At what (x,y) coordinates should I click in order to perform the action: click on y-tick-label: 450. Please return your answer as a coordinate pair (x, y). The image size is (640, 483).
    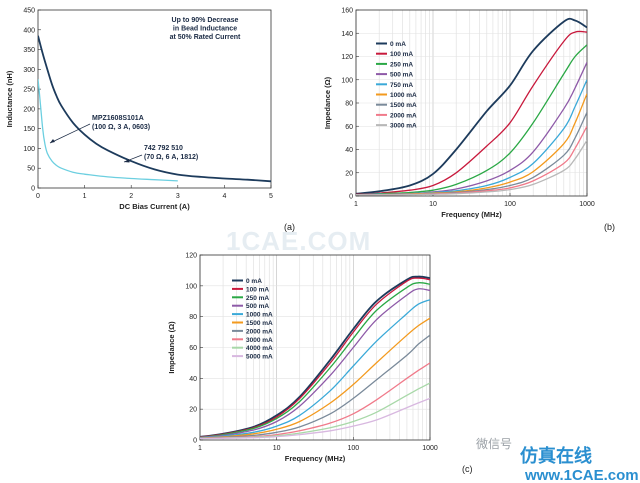
    Looking at the image, I should click on (29, 11).